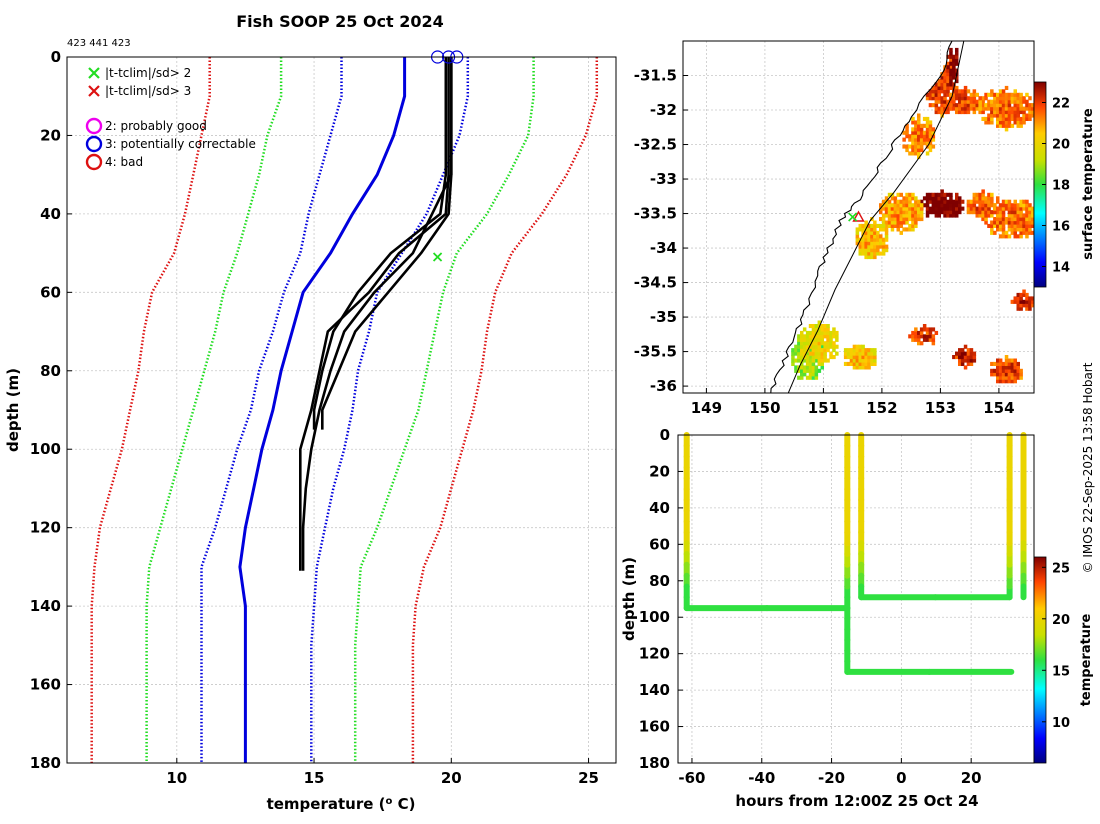 Image resolution: width=1100 pixels, height=824 pixels. I want to click on time-colorbar-tick-label: 20, so click(1061, 620).